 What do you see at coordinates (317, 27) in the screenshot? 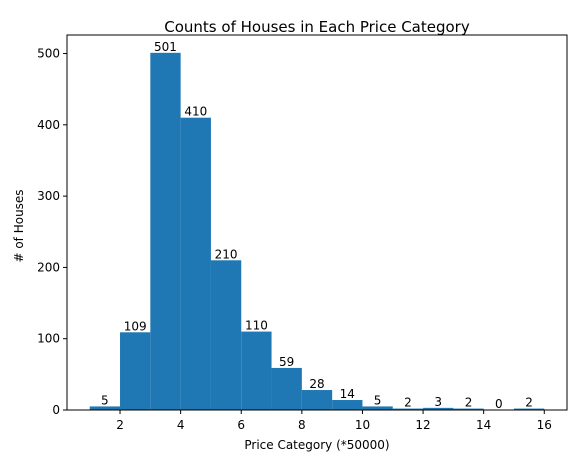
I see `chart-title: Counts of Houses in Each Price Category` at bounding box center [317, 27].